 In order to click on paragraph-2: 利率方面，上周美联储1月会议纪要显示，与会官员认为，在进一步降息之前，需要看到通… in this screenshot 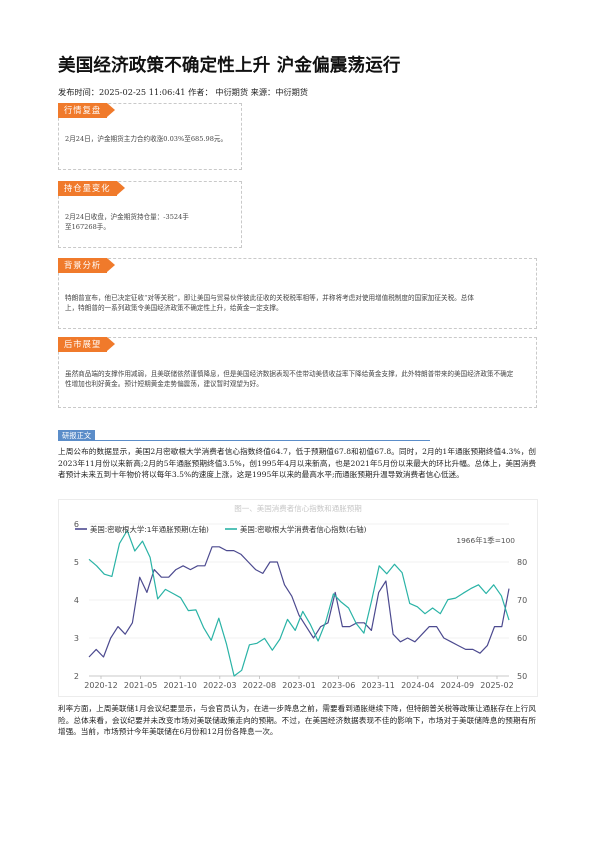, I will do `click(297, 720)`.